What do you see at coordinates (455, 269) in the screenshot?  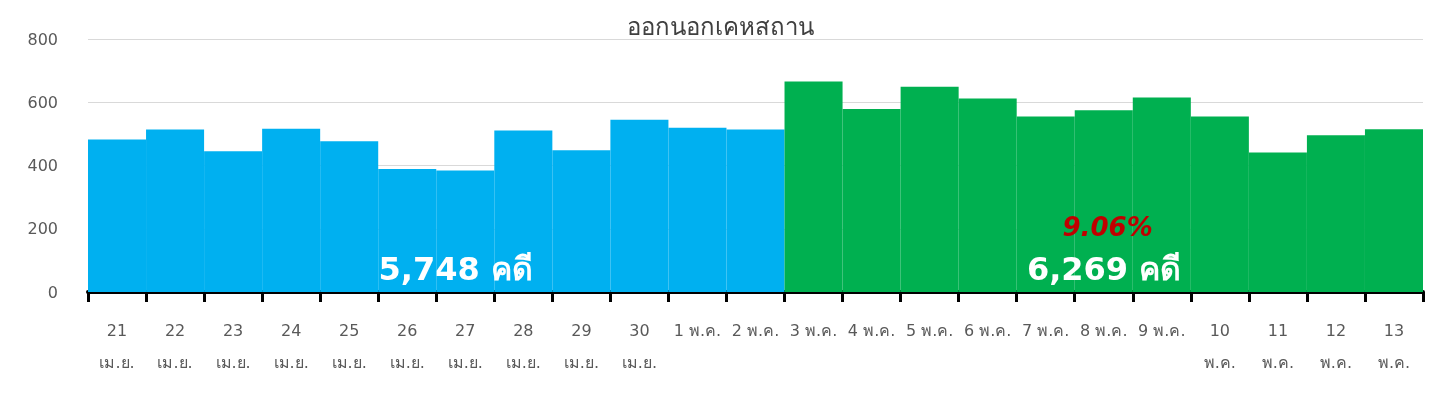 I see `annotation: 5,748 คดี` at bounding box center [455, 269].